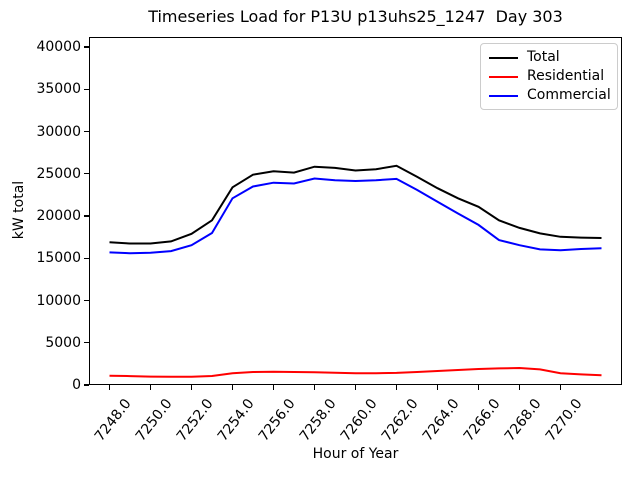 This screenshot has width=640, height=480. Describe the element at coordinates (58, 47) in the screenshot. I see `y-tick-label: 40000` at that location.